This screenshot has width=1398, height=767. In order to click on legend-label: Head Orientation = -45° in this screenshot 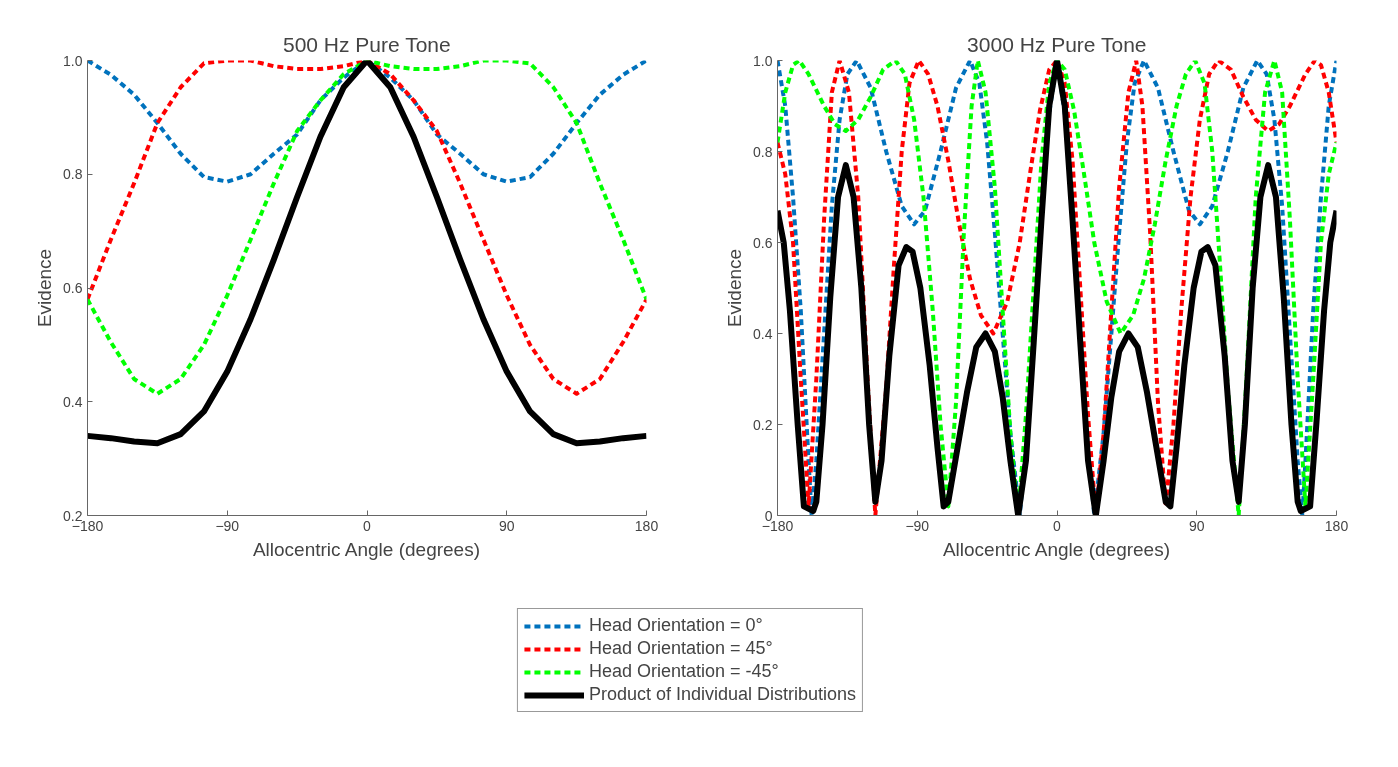, I will do `click(683, 671)`.